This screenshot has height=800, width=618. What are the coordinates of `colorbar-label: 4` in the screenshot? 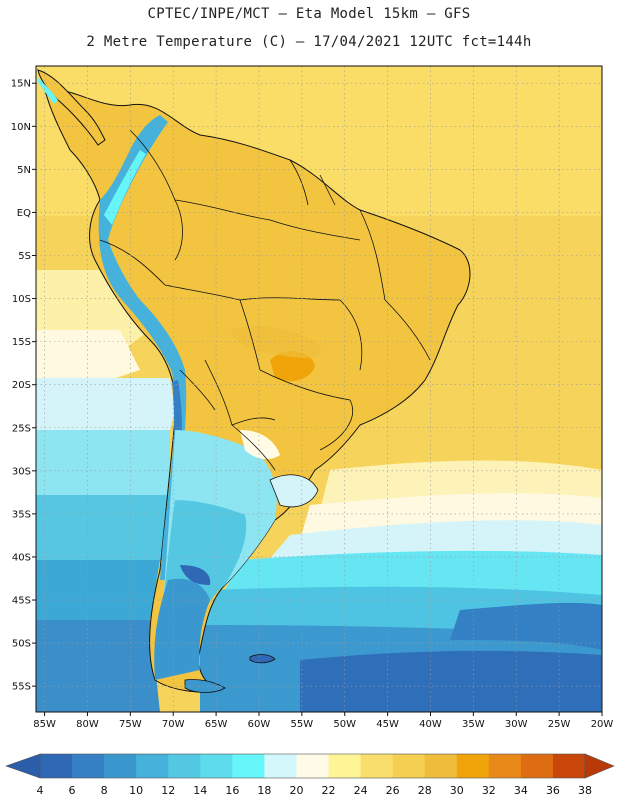 It's located at (40, 790).